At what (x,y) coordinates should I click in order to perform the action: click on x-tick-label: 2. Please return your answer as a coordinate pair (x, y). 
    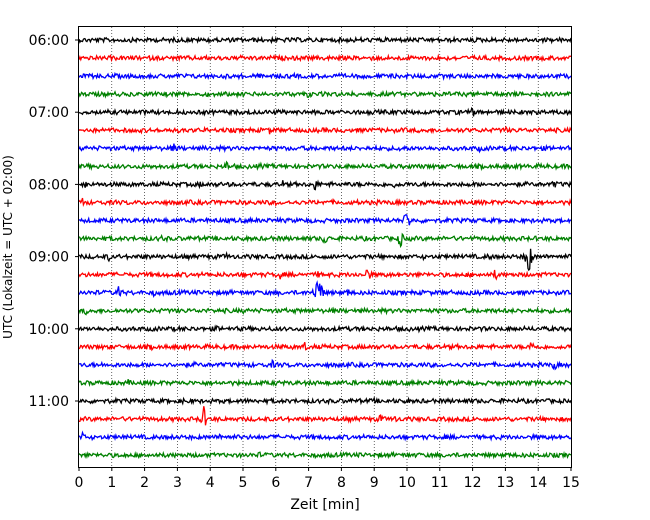
    Looking at the image, I should click on (144, 483).